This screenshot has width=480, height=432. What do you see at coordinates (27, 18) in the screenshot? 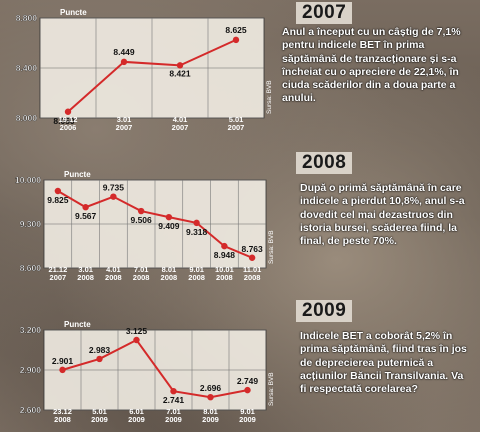
I see `y-tick-label: 8.800` at bounding box center [27, 18].